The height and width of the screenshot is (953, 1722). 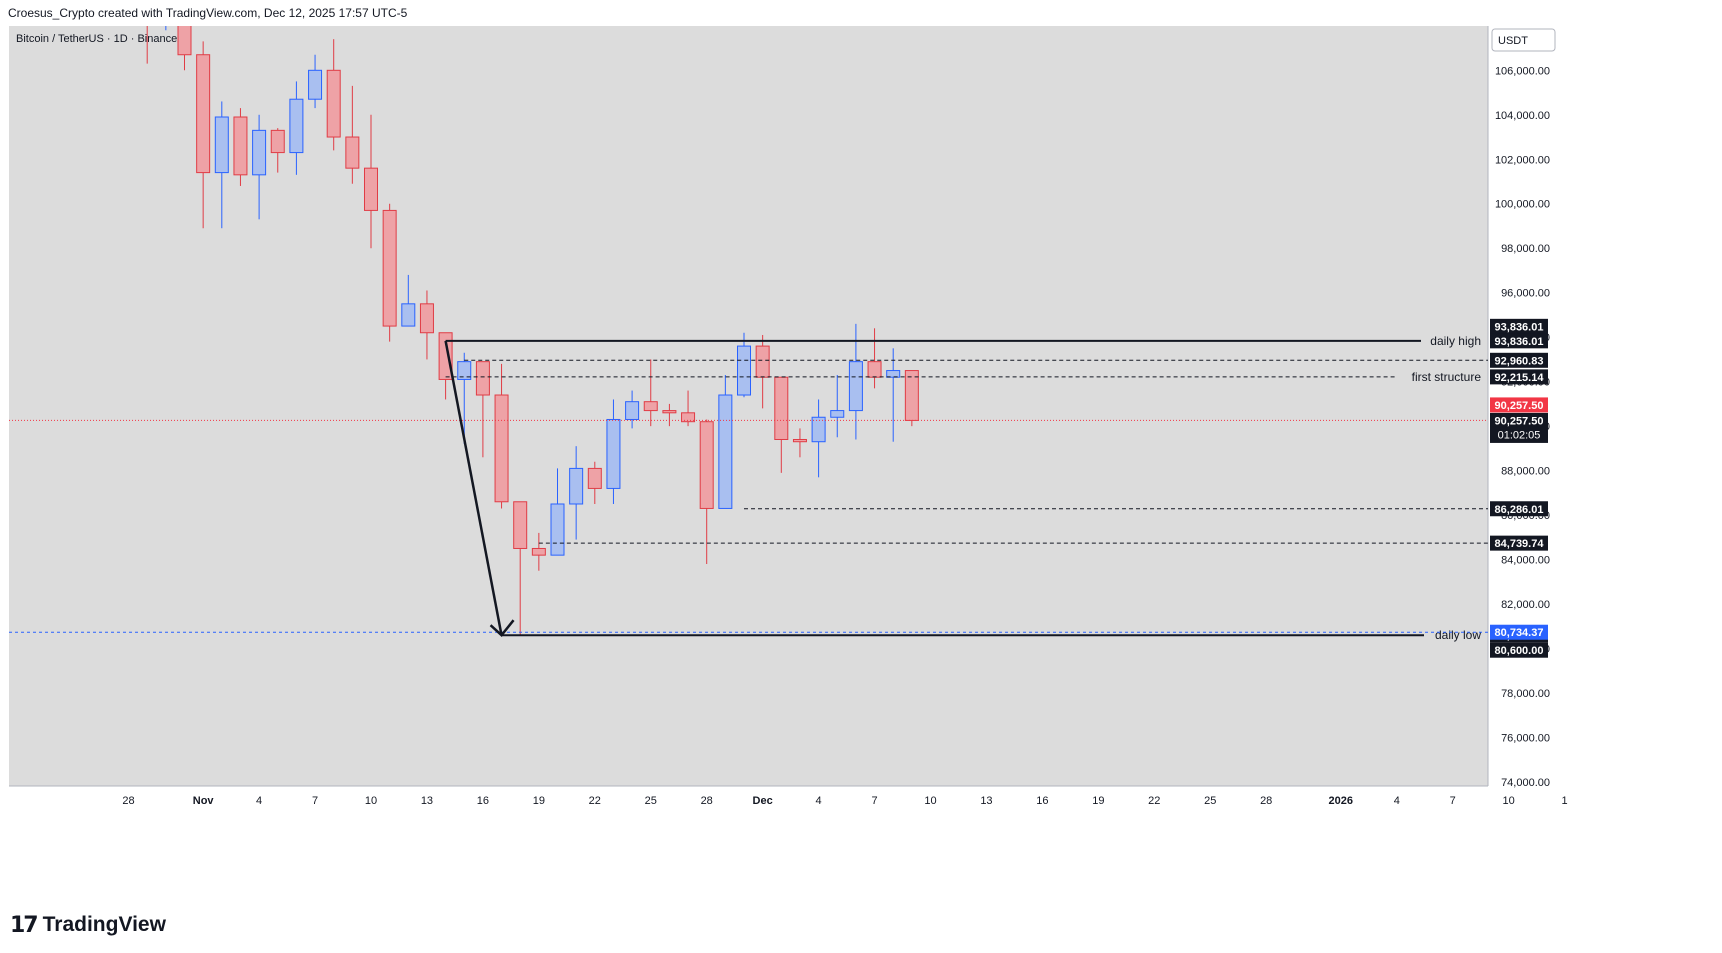 I want to click on price-tick-label: 98,000.00, so click(x=1525, y=249).